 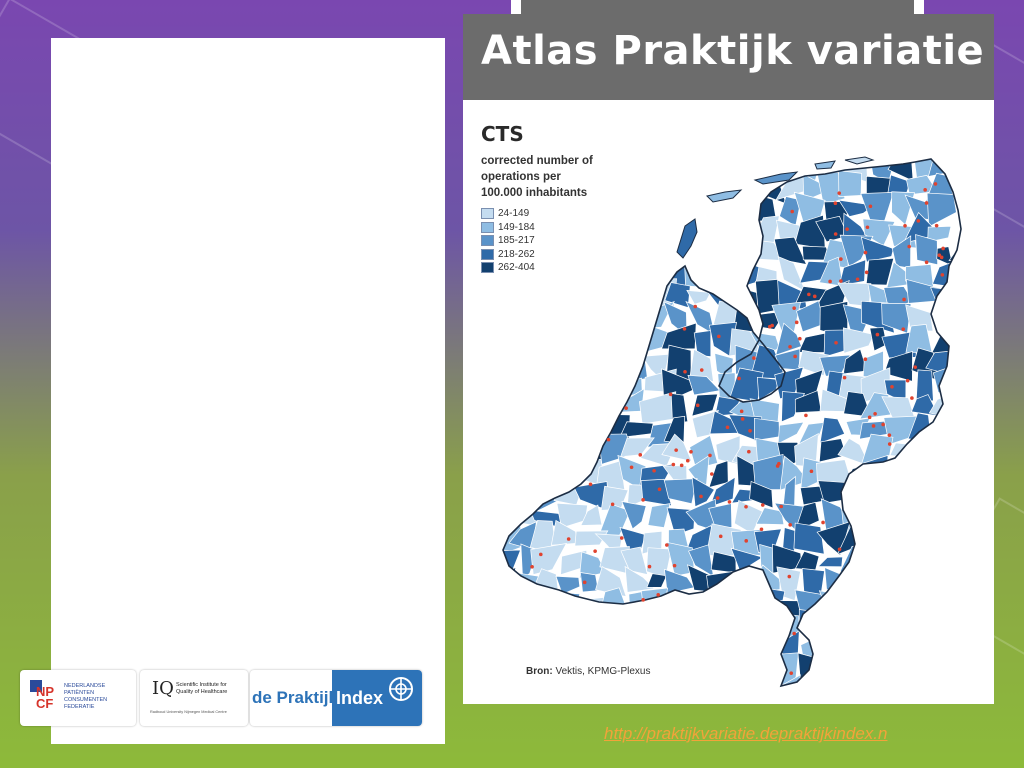 What do you see at coordinates (825, 165) in the screenshot?
I see `island-ameland` at bounding box center [825, 165].